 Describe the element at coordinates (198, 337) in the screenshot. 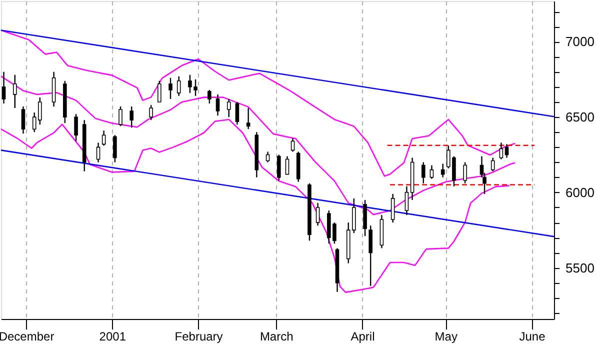

I see `x-tick-label: February` at that location.